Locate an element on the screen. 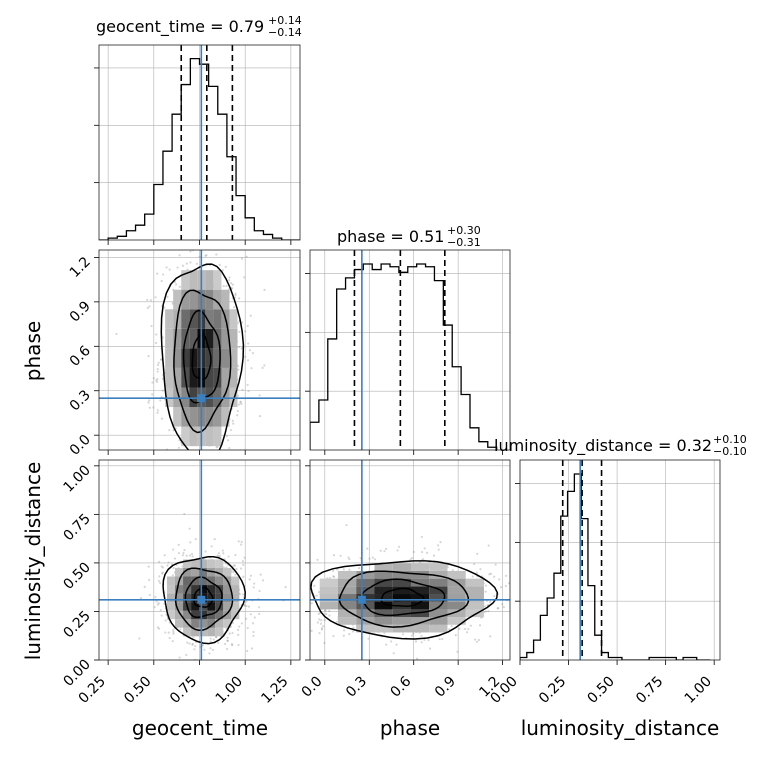 This screenshot has height=760, width=760. panel-frame is located at coordinates (199, 142).